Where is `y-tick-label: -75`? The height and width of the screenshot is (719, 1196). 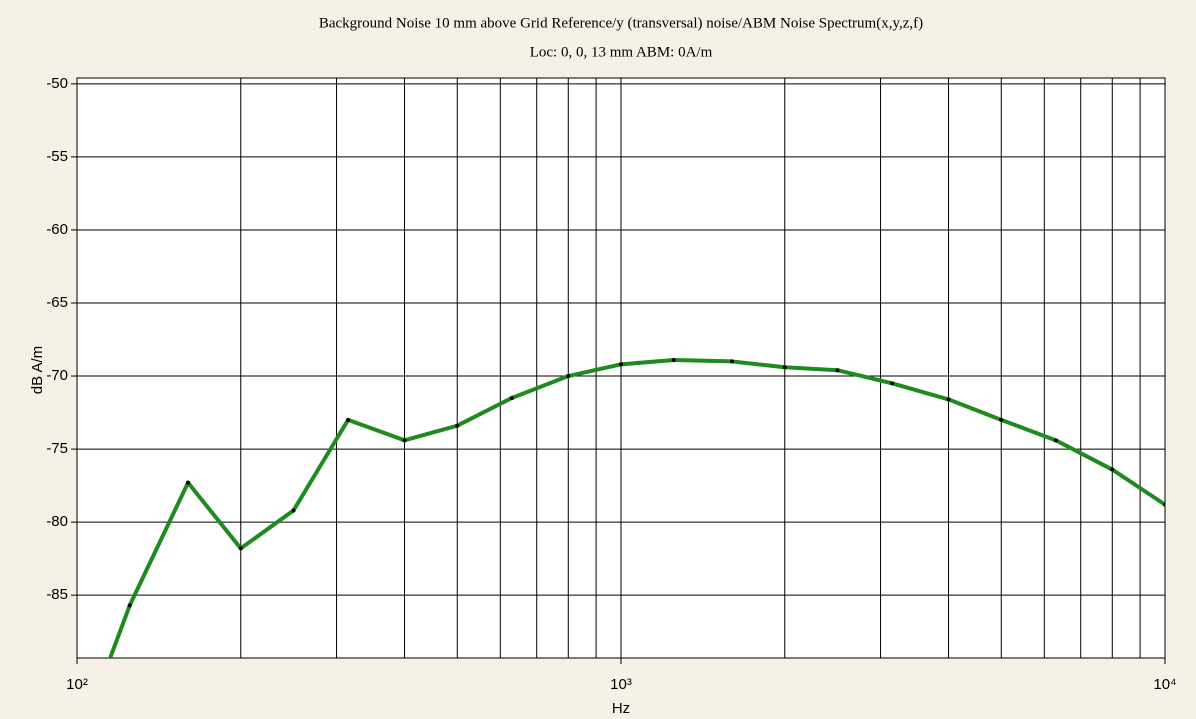 y-tick-label: -75 is located at coordinates (57, 448).